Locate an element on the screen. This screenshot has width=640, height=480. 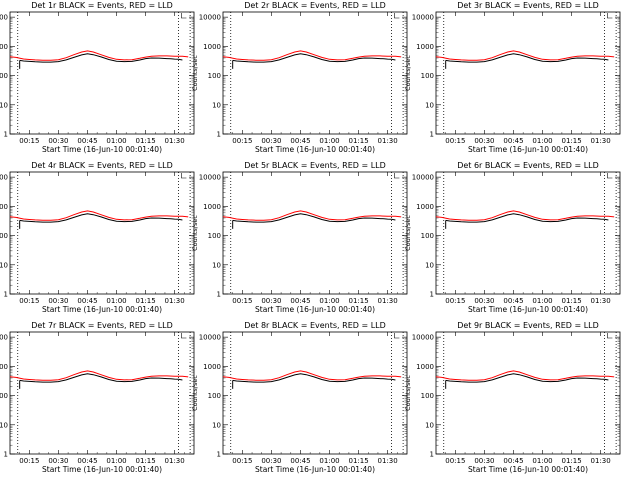
panel-title: Det 9r BLACK = Events, RED = LLD is located at coordinates (528, 325).